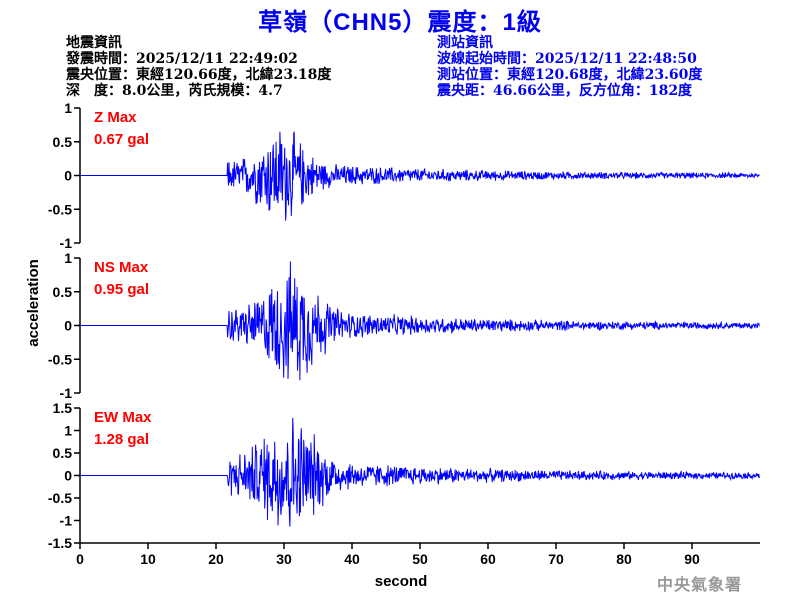  I want to click on x-tick-label: 0, so click(80, 559).